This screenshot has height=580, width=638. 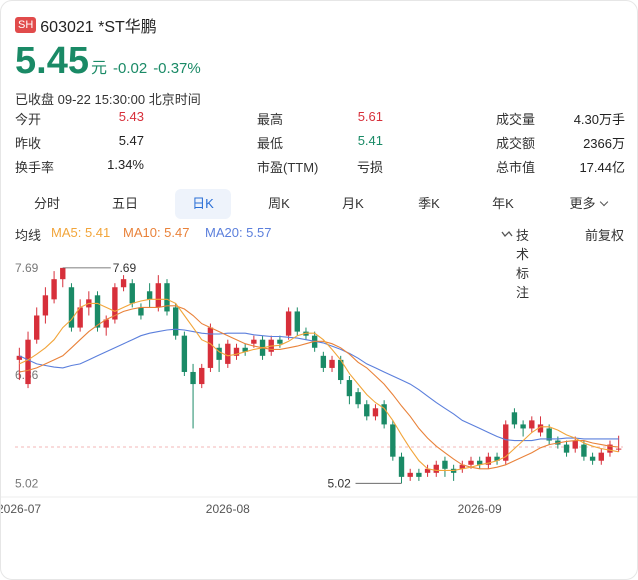 I want to click on stat-value-volume: 4.30万手, so click(x=599, y=119).